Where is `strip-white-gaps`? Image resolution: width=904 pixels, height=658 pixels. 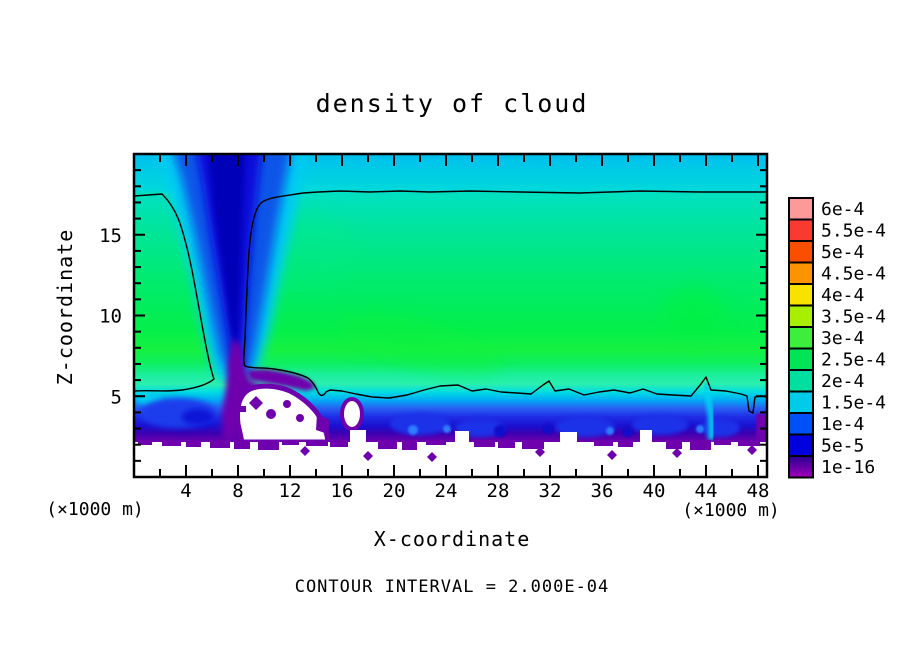 strip-white-gaps is located at coordinates (501, 436).